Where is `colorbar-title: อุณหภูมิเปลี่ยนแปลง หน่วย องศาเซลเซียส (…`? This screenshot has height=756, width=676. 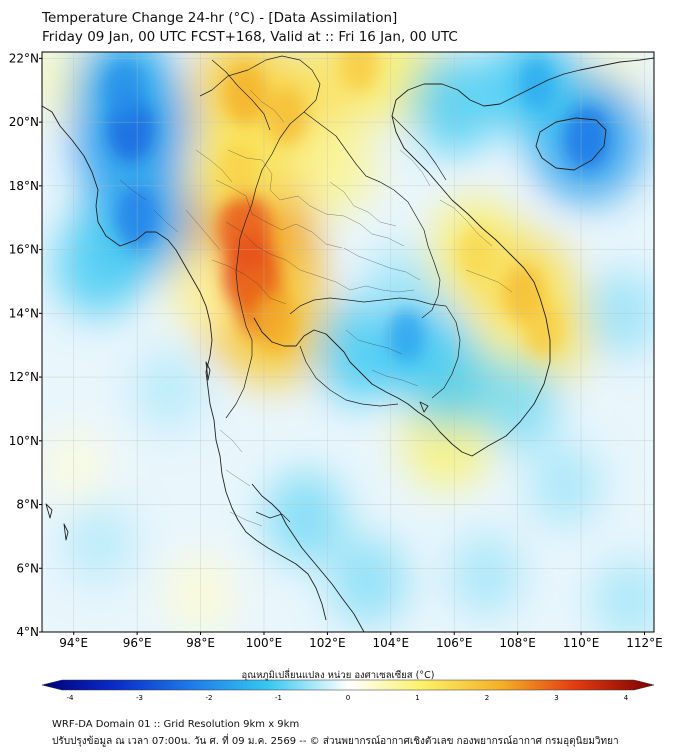
colorbar-title: อุณหภูมิเปลี่ยนแปลง หน่วย องศาเซลเซียส (… is located at coordinates (338, 675).